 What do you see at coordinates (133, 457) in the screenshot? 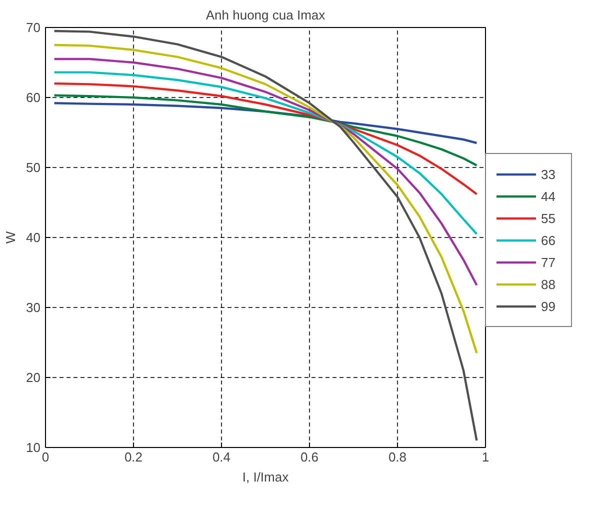
I see `x-tick-label: 0.2` at bounding box center [133, 457].